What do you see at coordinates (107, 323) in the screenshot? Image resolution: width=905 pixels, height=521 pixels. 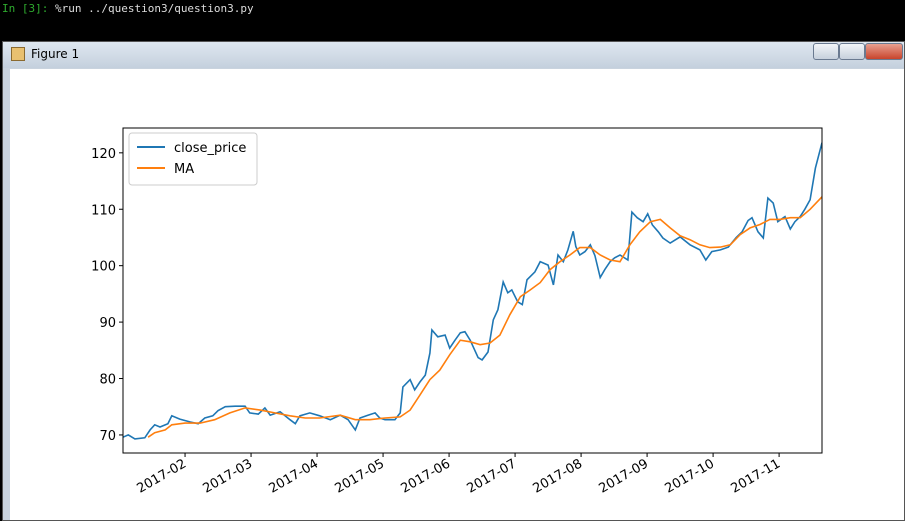 I see `y-tick-label: 90` at bounding box center [107, 323].